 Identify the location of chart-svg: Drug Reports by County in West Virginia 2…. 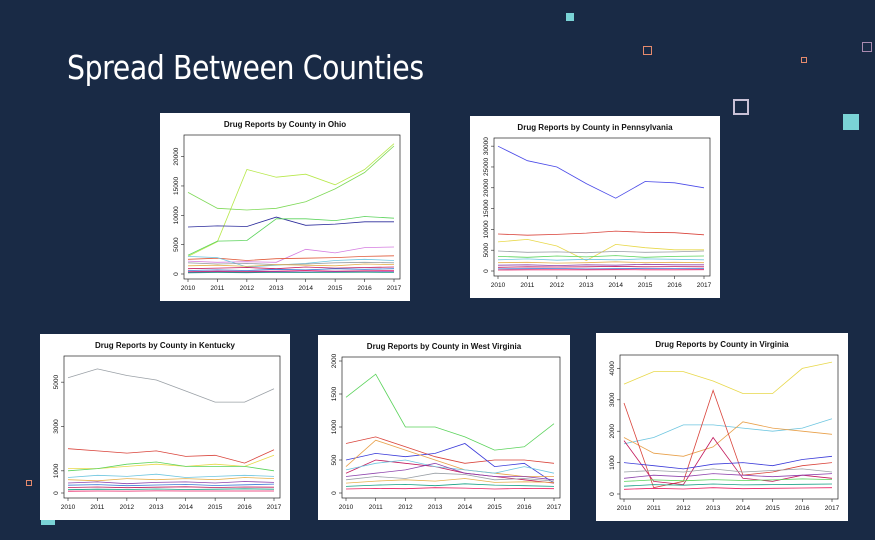
(446, 426).